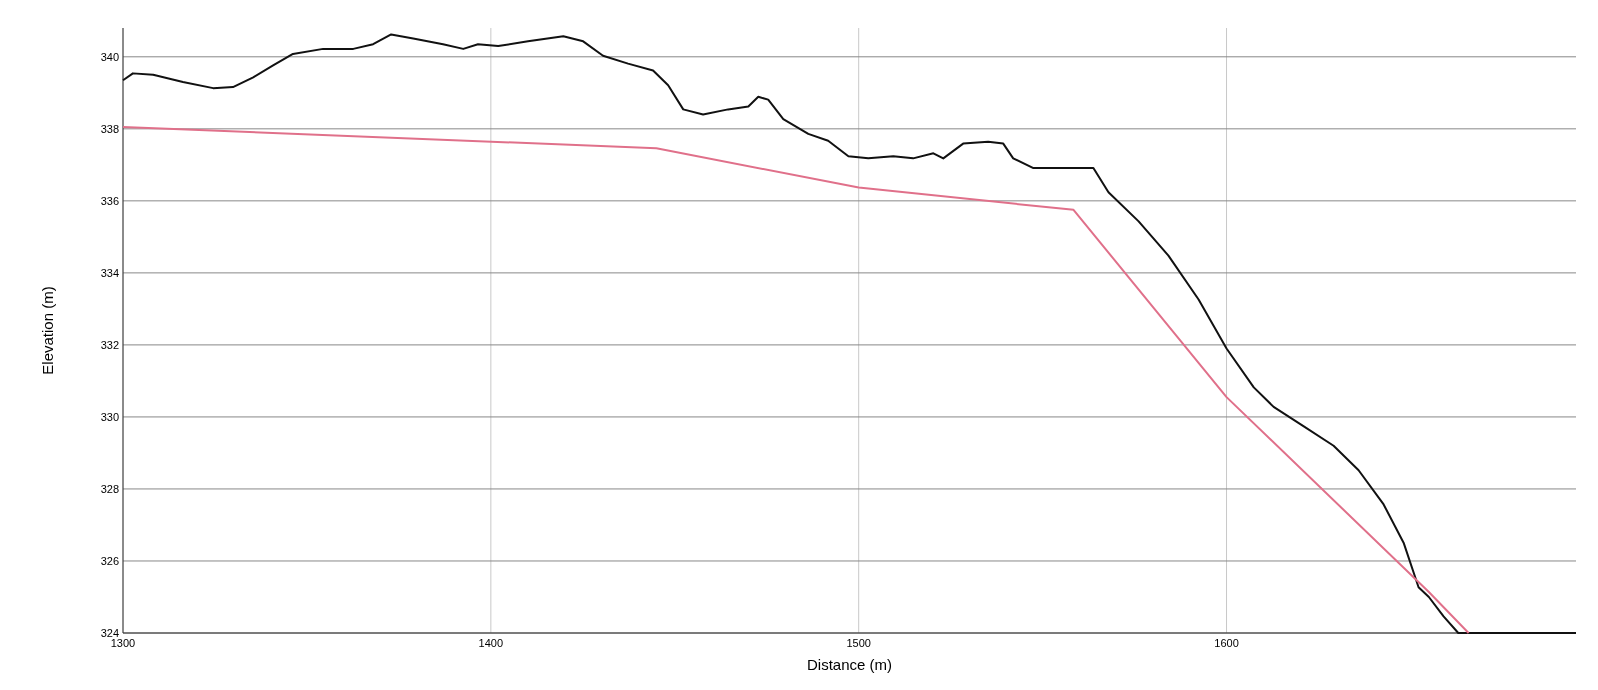  Describe the element at coordinates (109, 488) in the screenshot. I see `y-tick-label: 328` at that location.